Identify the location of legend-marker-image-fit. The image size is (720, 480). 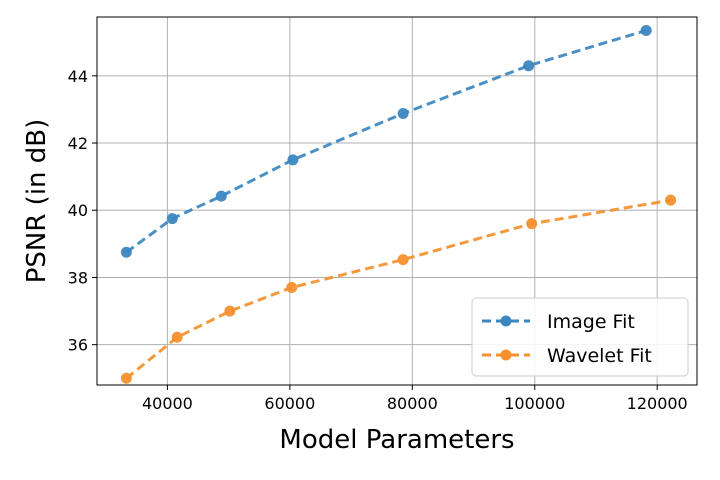
(506, 321).